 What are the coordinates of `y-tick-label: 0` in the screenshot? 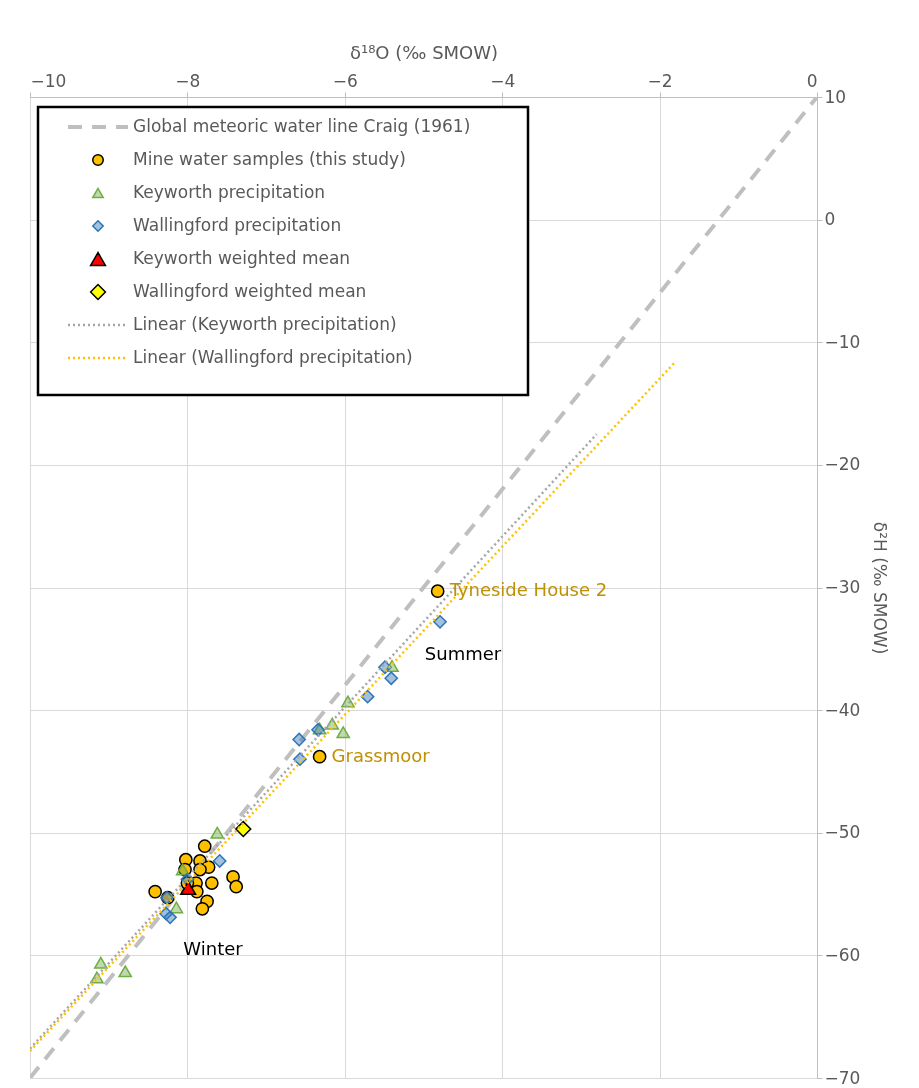 It's located at (830, 219).